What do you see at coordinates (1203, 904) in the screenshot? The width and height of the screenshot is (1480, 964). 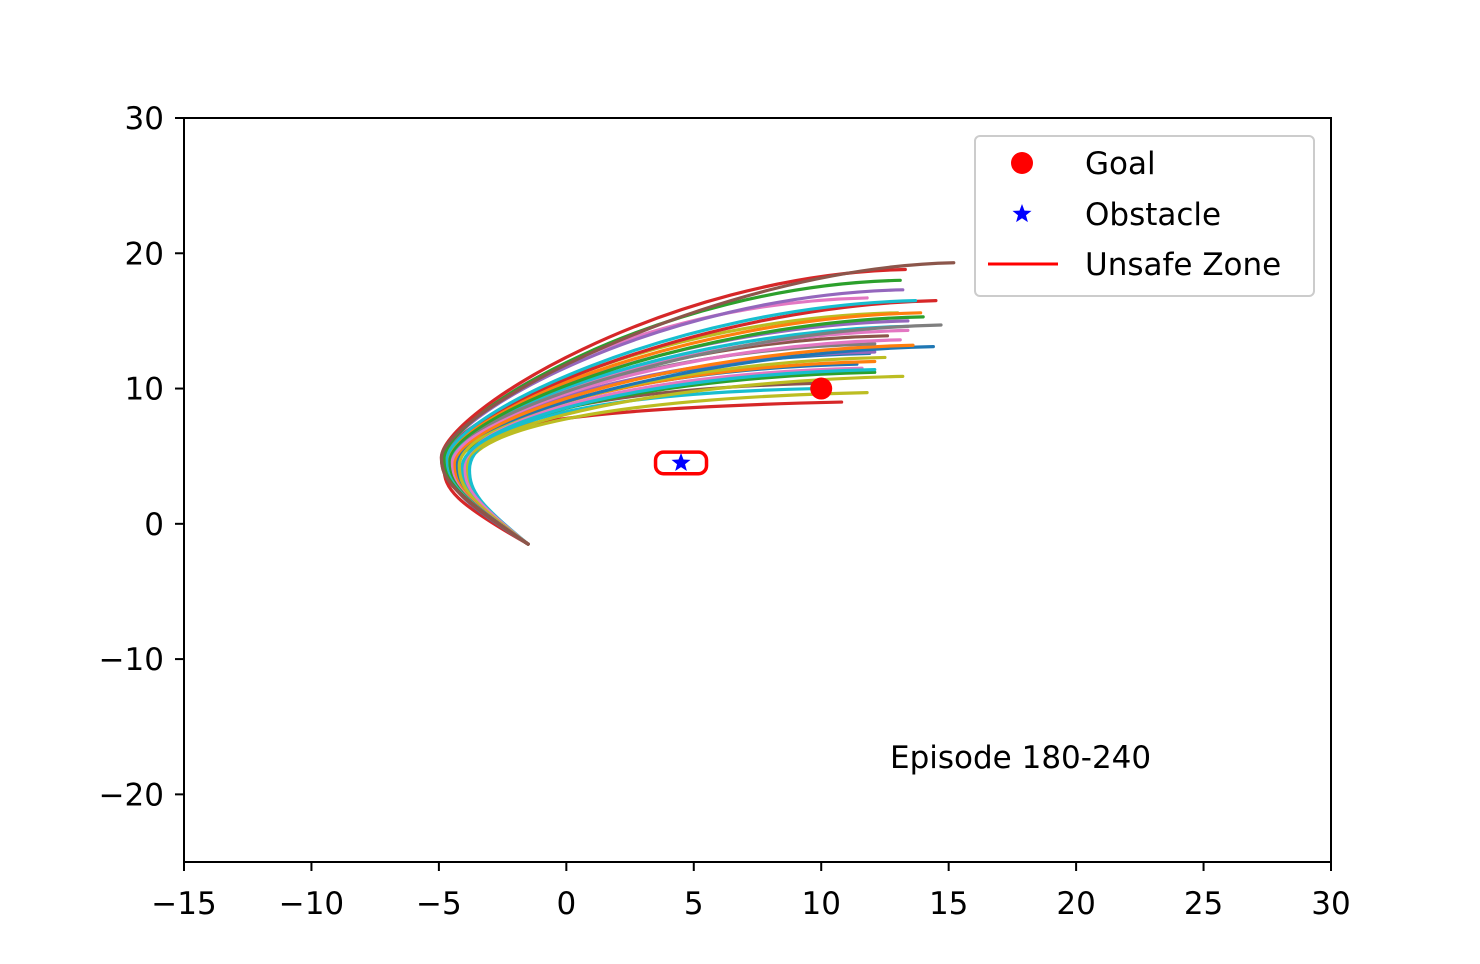 I see `x-tick-label: 25` at bounding box center [1203, 904].